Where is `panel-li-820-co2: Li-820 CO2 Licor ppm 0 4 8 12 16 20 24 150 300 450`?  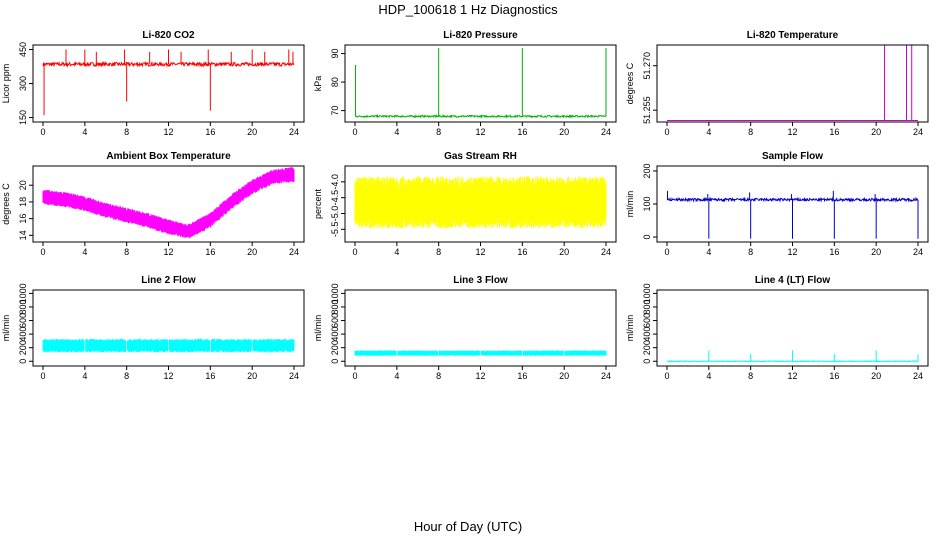
panel-li-820-co2: Li-820 CO2 Licor ppm 0 4 8 12 16 20 24 150 300 450 is located at coordinates (153, 83).